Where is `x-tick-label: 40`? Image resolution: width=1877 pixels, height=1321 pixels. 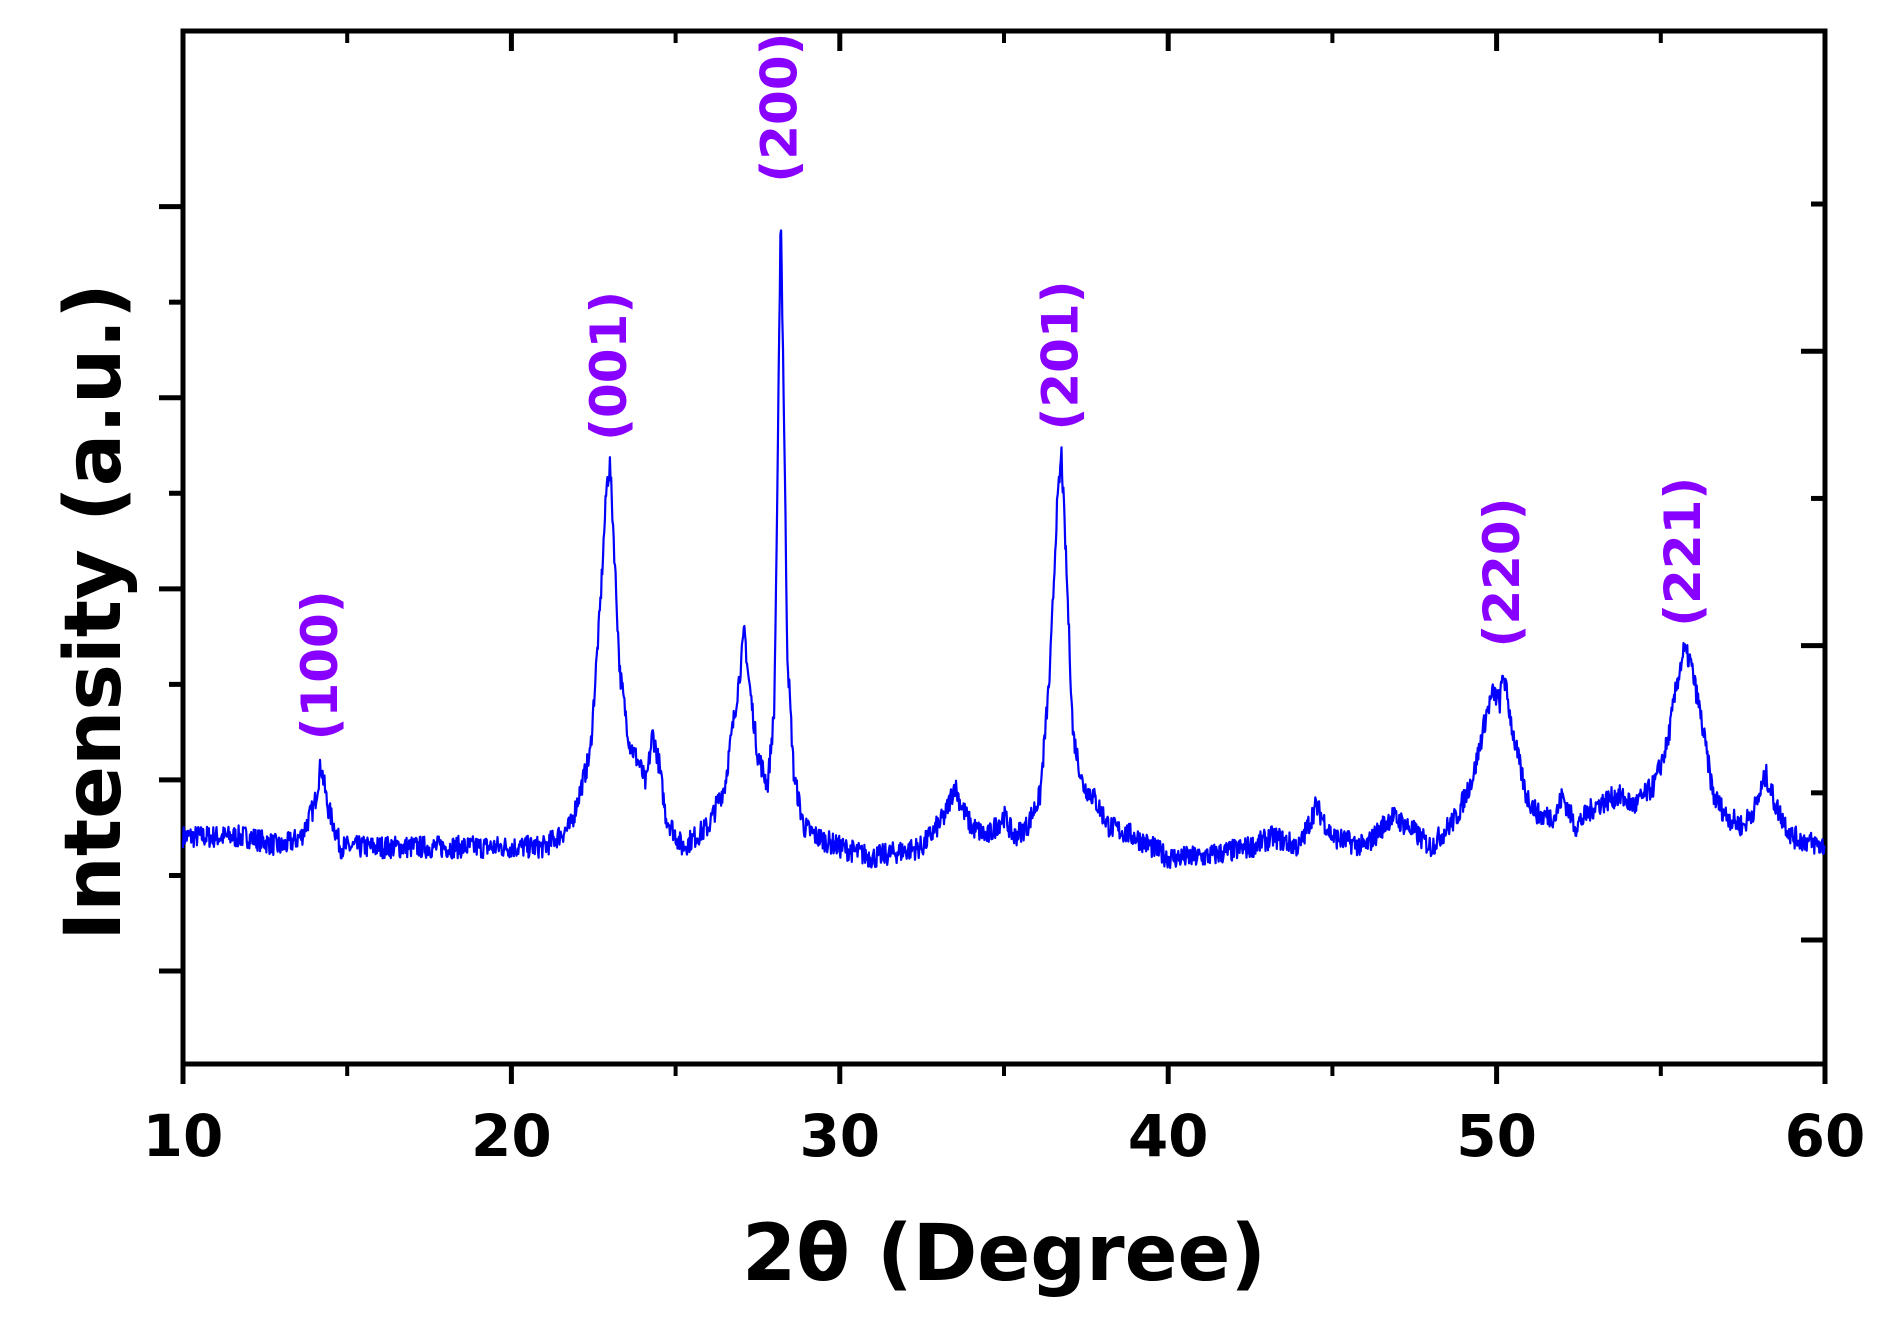 x-tick-label: 40 is located at coordinates (1168, 1136).